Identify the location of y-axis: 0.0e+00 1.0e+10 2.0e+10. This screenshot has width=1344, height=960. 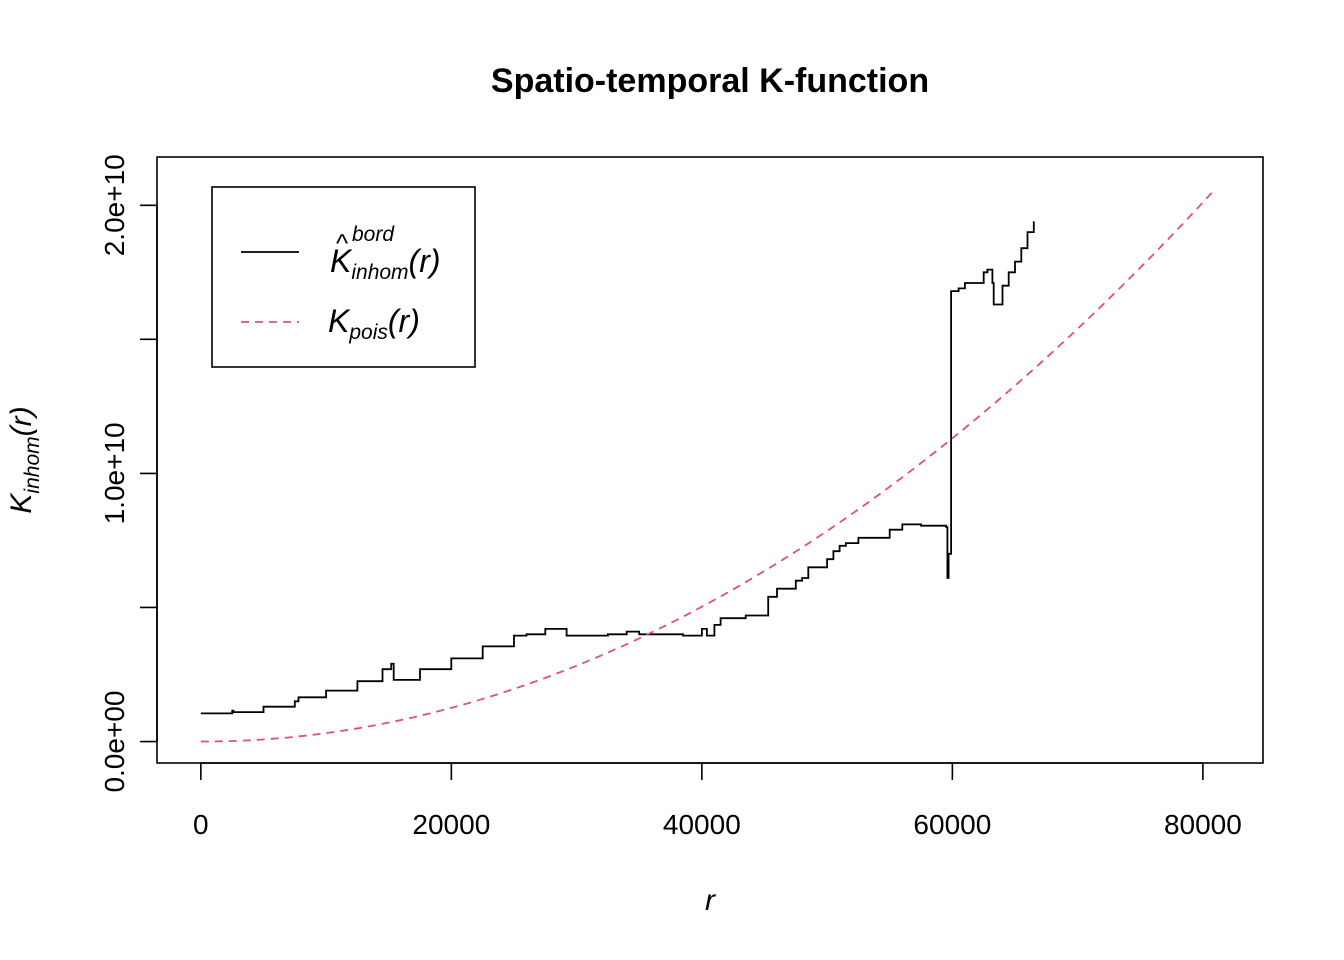
(128, 473).